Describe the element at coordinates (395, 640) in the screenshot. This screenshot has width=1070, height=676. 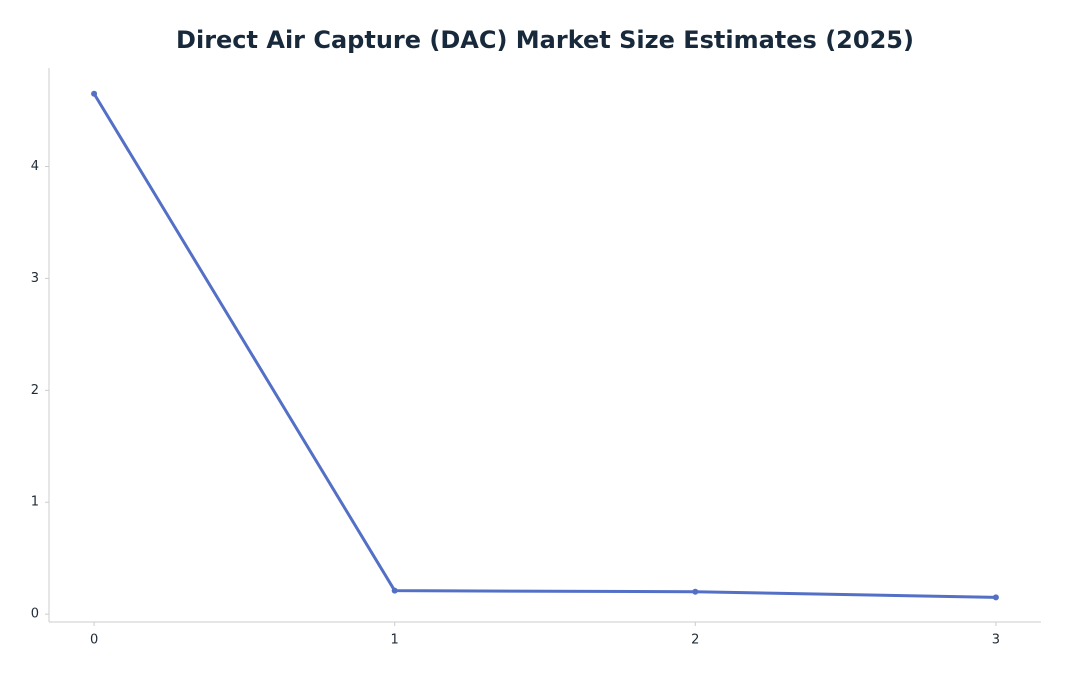
I see `x-tick-label: 1` at that location.